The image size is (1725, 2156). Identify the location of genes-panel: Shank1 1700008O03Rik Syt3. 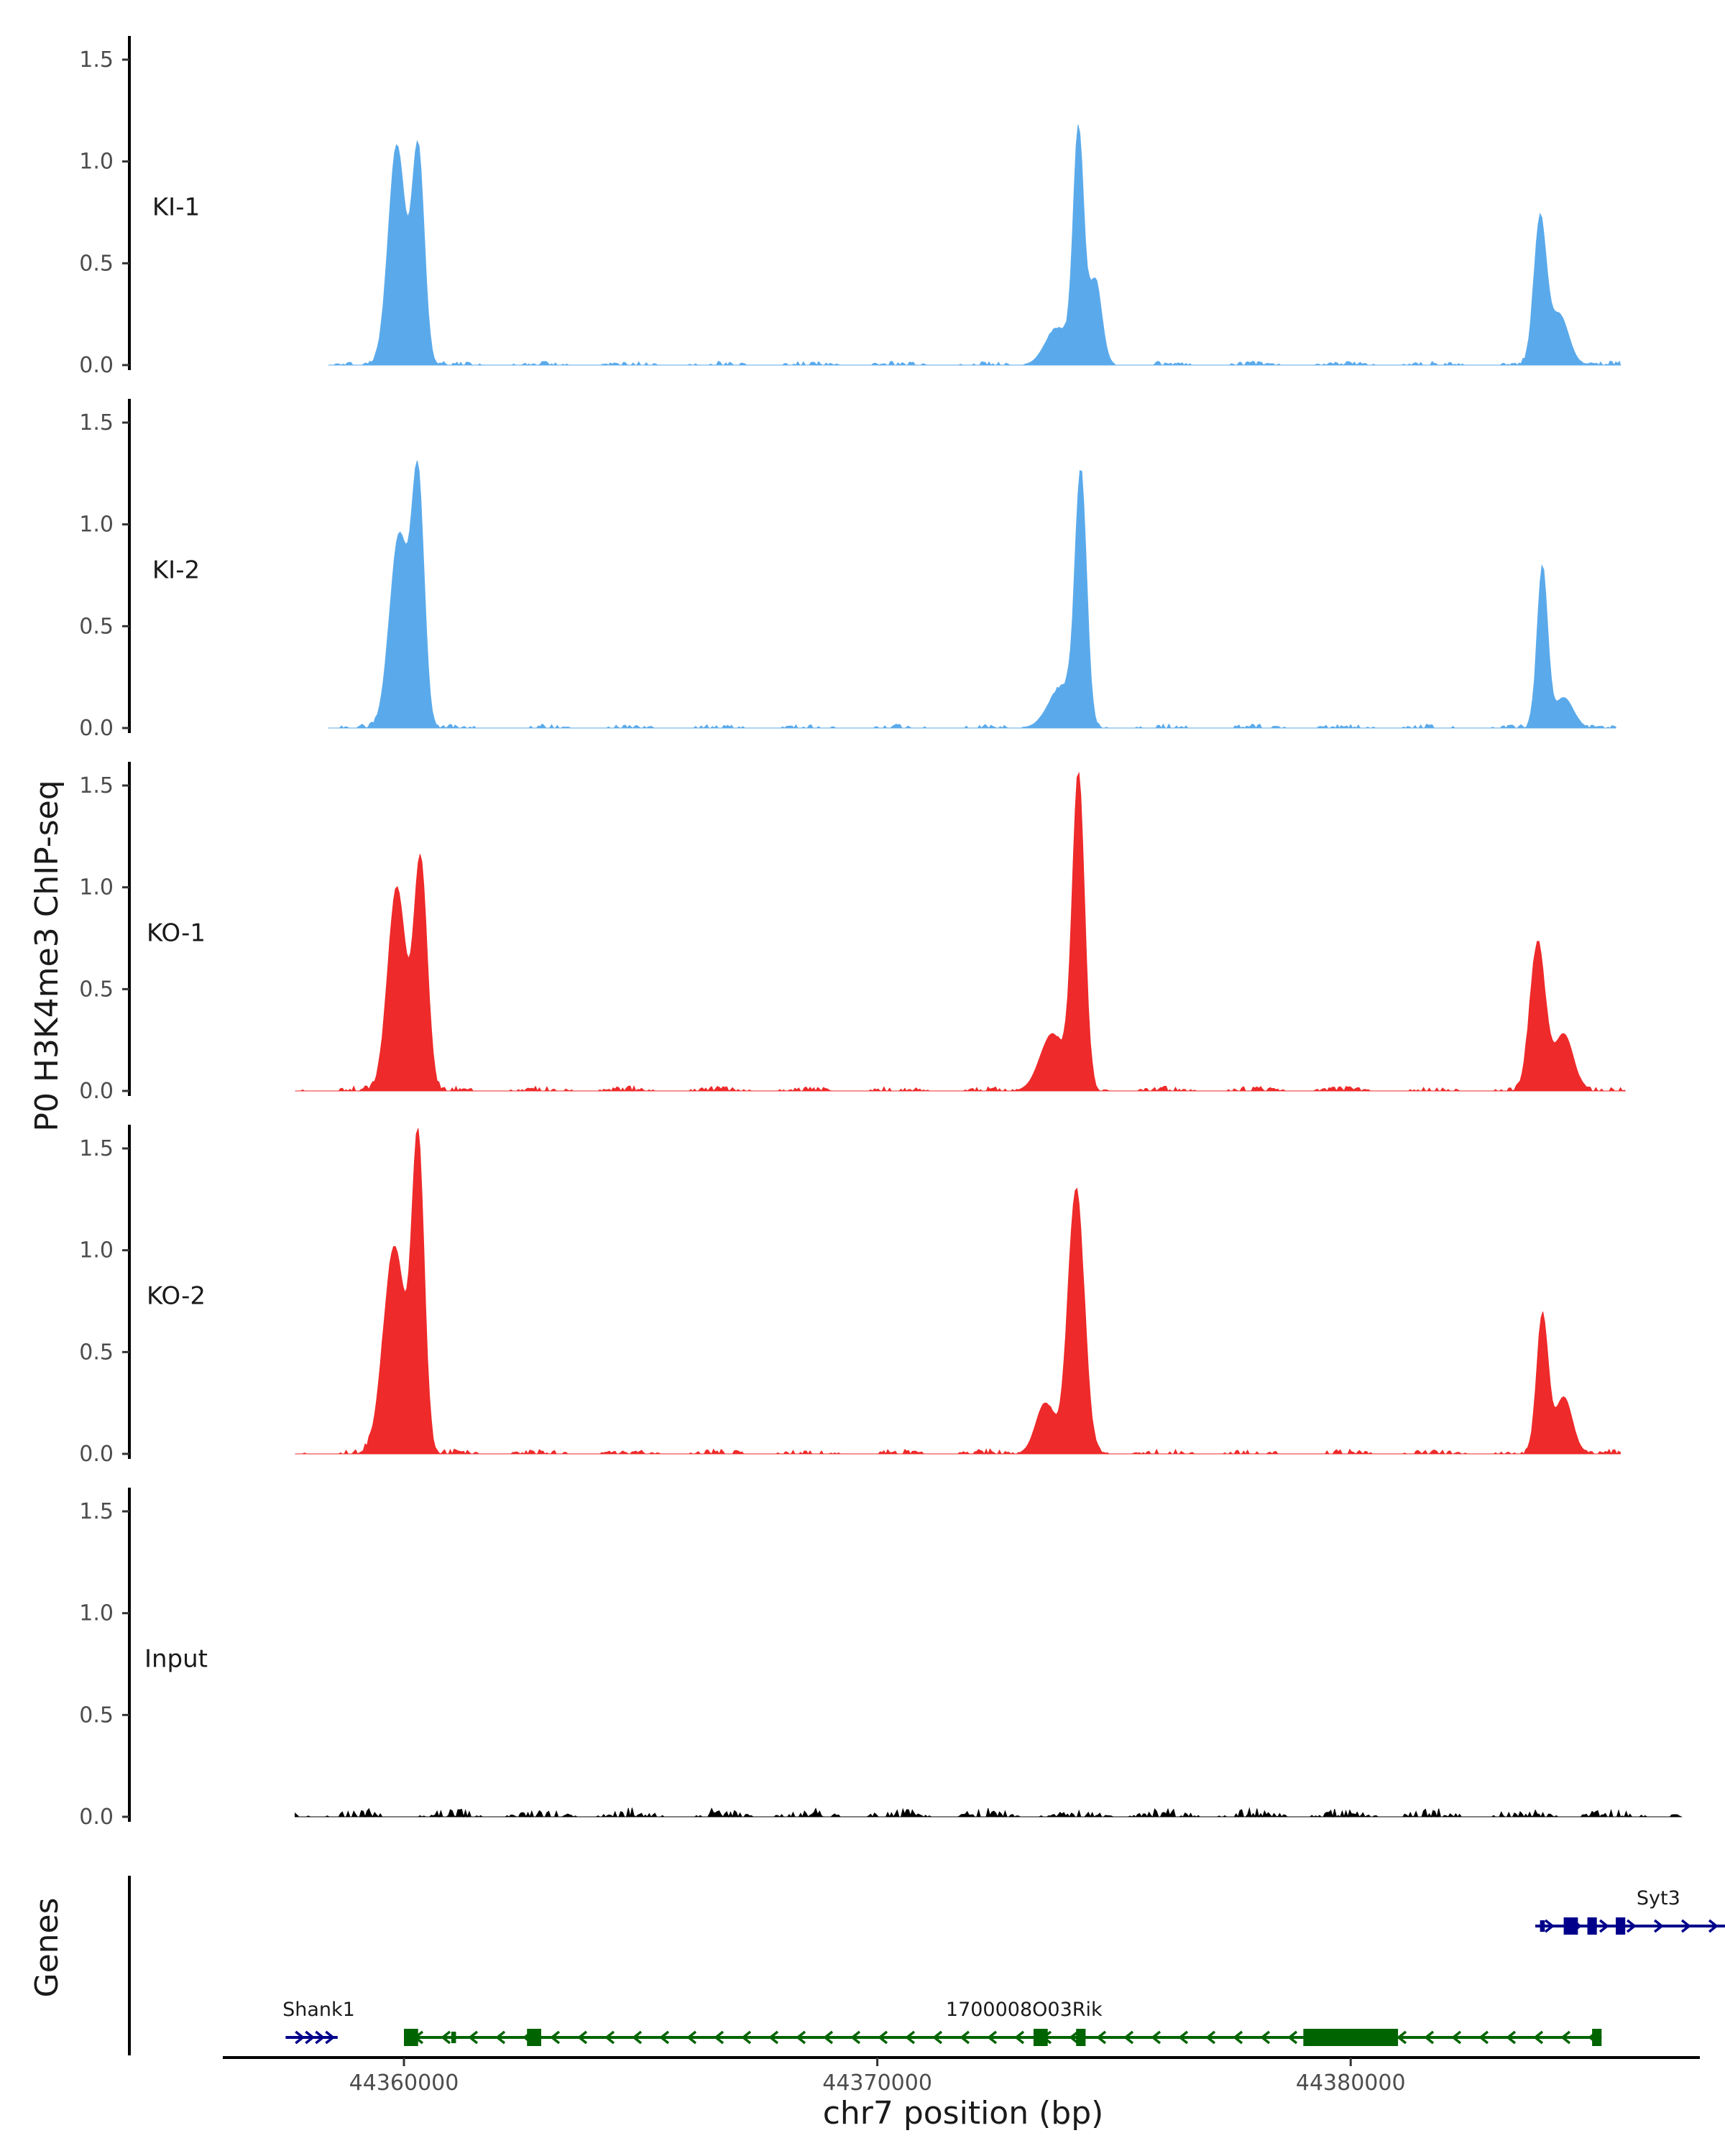
(926, 1965).